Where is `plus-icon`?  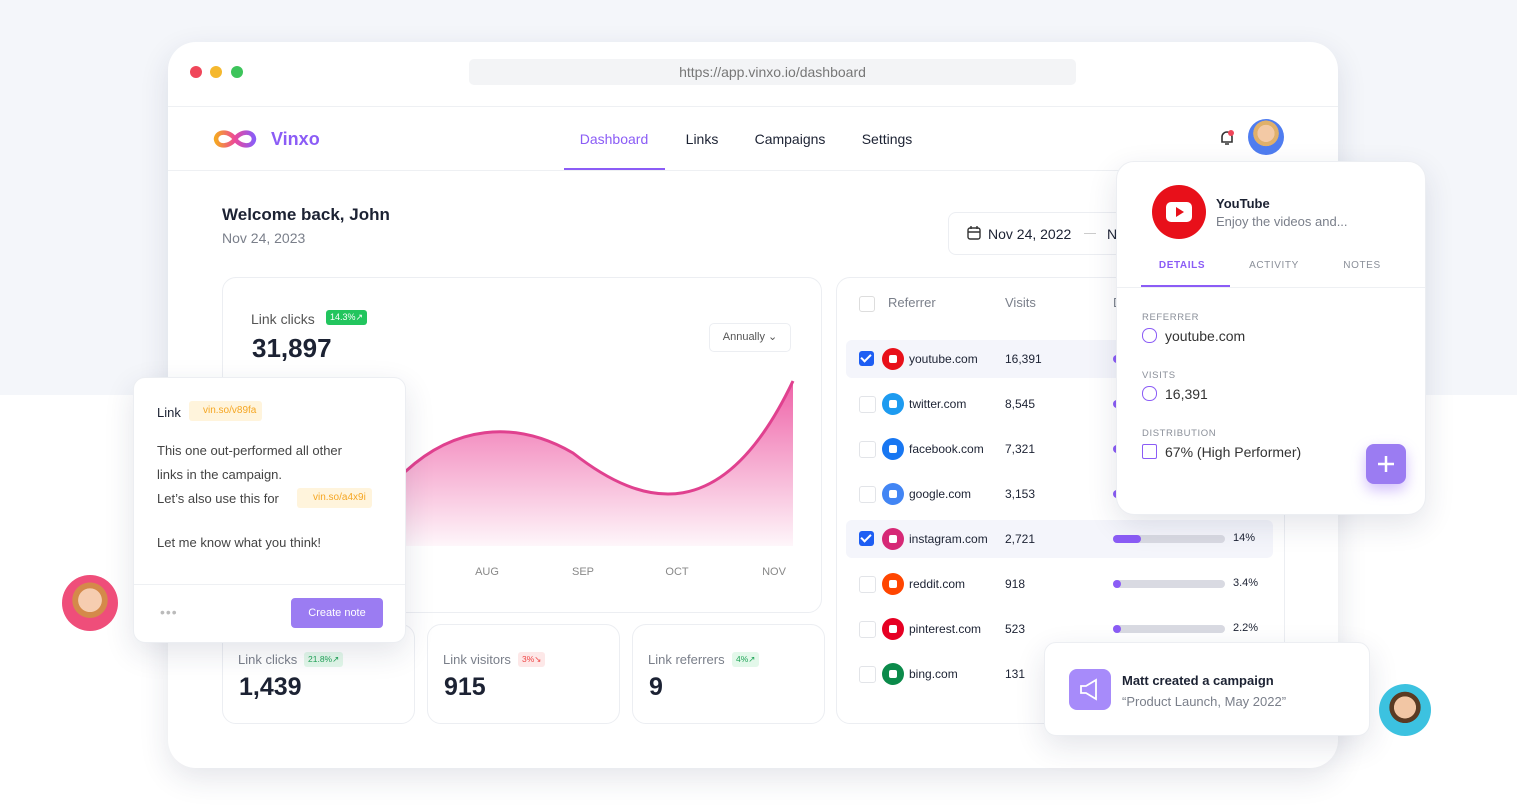 plus-icon is located at coordinates (1386, 464).